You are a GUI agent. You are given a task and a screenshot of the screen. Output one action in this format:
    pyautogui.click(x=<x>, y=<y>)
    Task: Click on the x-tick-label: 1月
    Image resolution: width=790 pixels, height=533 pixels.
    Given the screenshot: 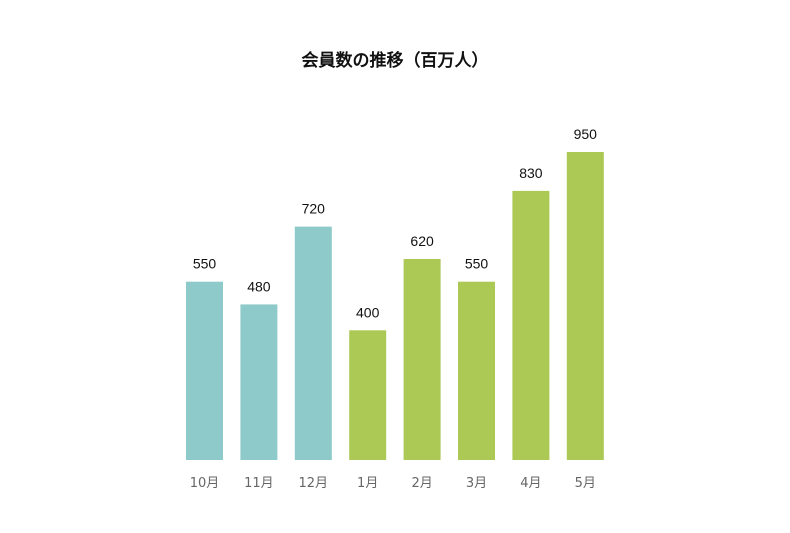 What is the action you would take?
    pyautogui.click(x=367, y=483)
    